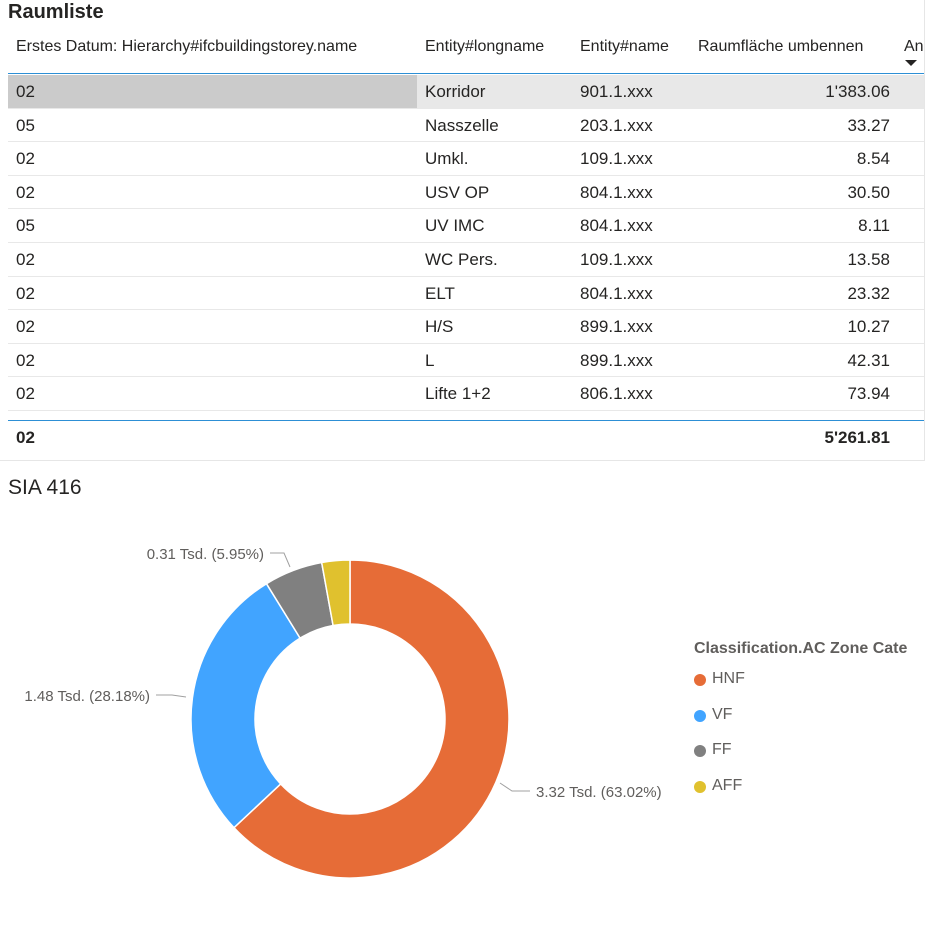 This screenshot has width=925, height=925. Describe the element at coordinates (87, 696) in the screenshot. I see `data-label-vf: 1.48 Tsd. (28.18%)` at that location.